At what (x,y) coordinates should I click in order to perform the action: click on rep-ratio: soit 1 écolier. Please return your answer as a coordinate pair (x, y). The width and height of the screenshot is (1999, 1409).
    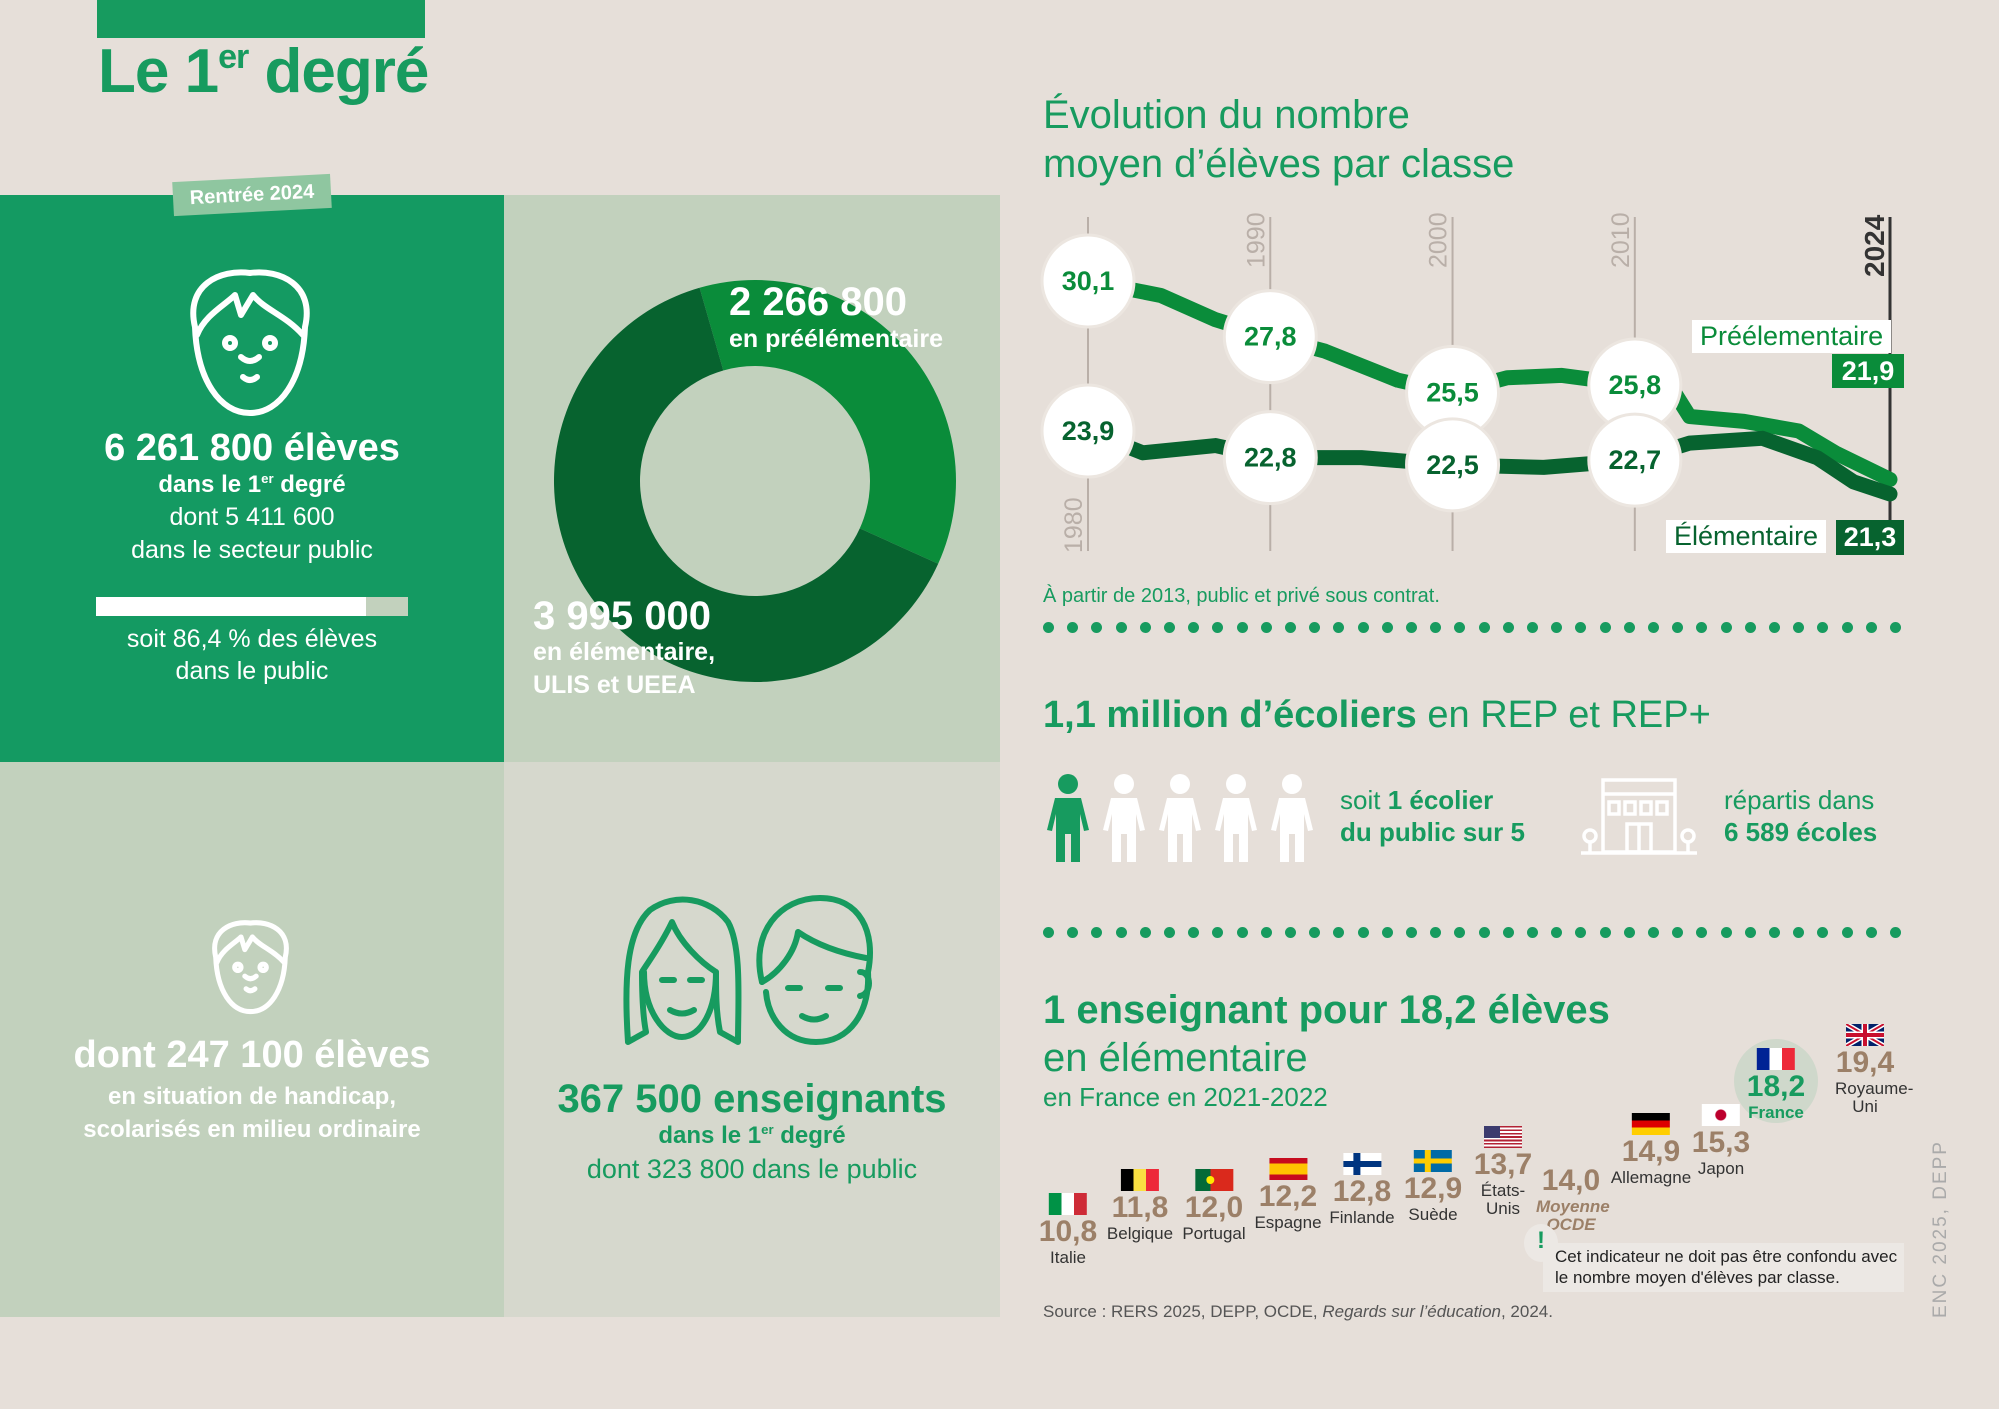
    Looking at the image, I should click on (1417, 800).